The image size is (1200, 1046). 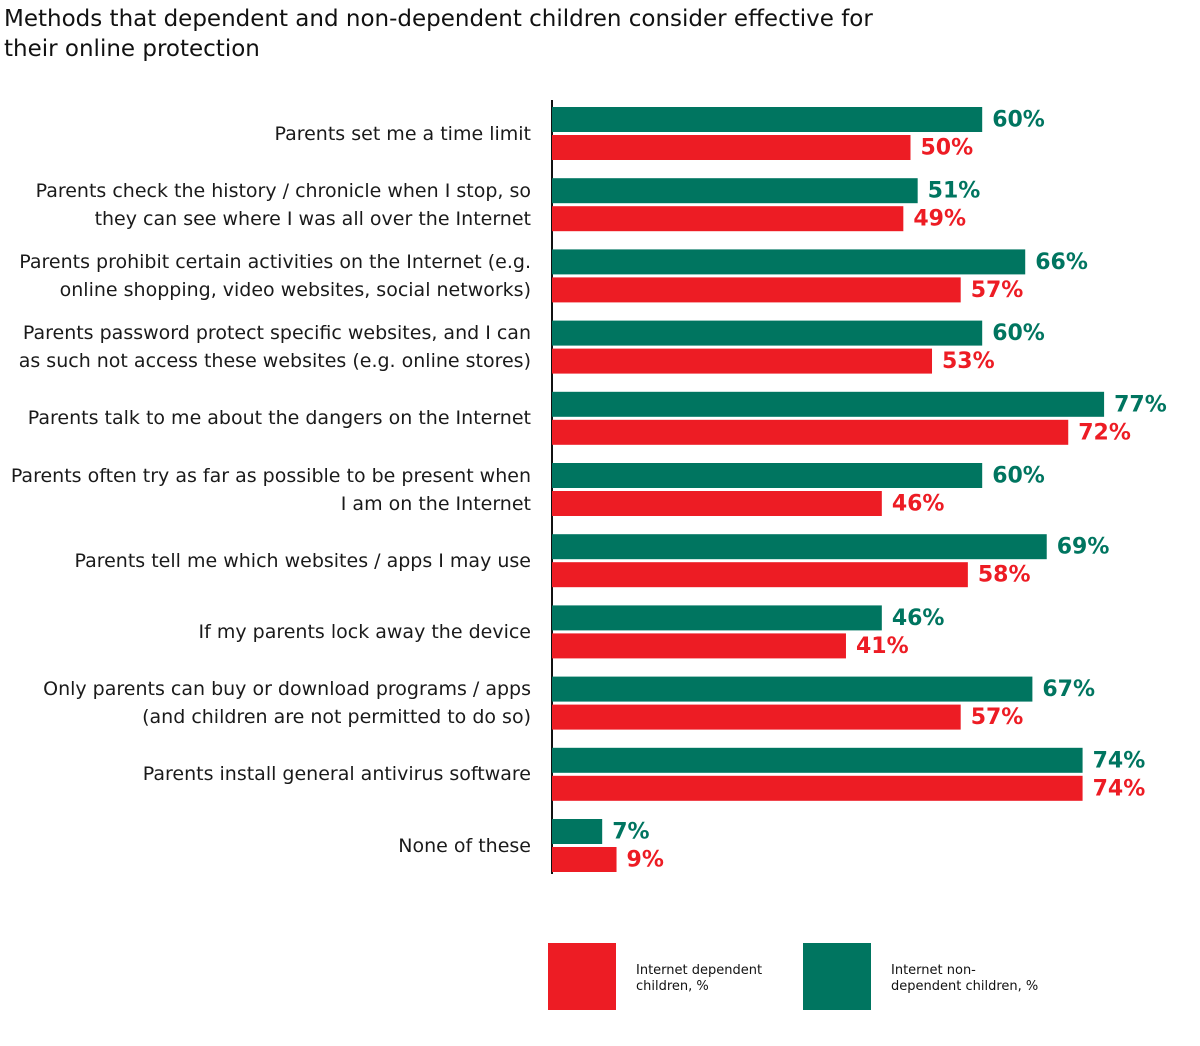 What do you see at coordinates (939, 219) in the screenshot?
I see `value-label: 49%` at bounding box center [939, 219].